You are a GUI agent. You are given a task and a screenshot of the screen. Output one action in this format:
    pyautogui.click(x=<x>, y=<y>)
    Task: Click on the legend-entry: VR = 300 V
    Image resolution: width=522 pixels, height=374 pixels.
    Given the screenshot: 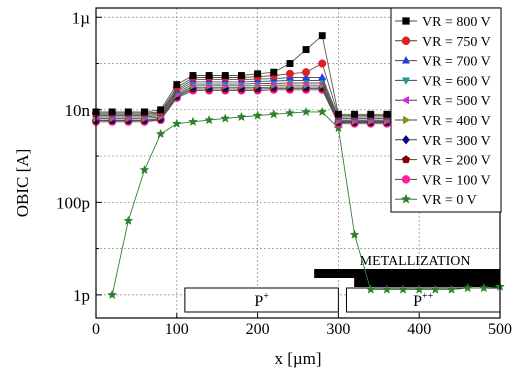 What is the action you would take?
    pyautogui.click(x=443, y=141)
    